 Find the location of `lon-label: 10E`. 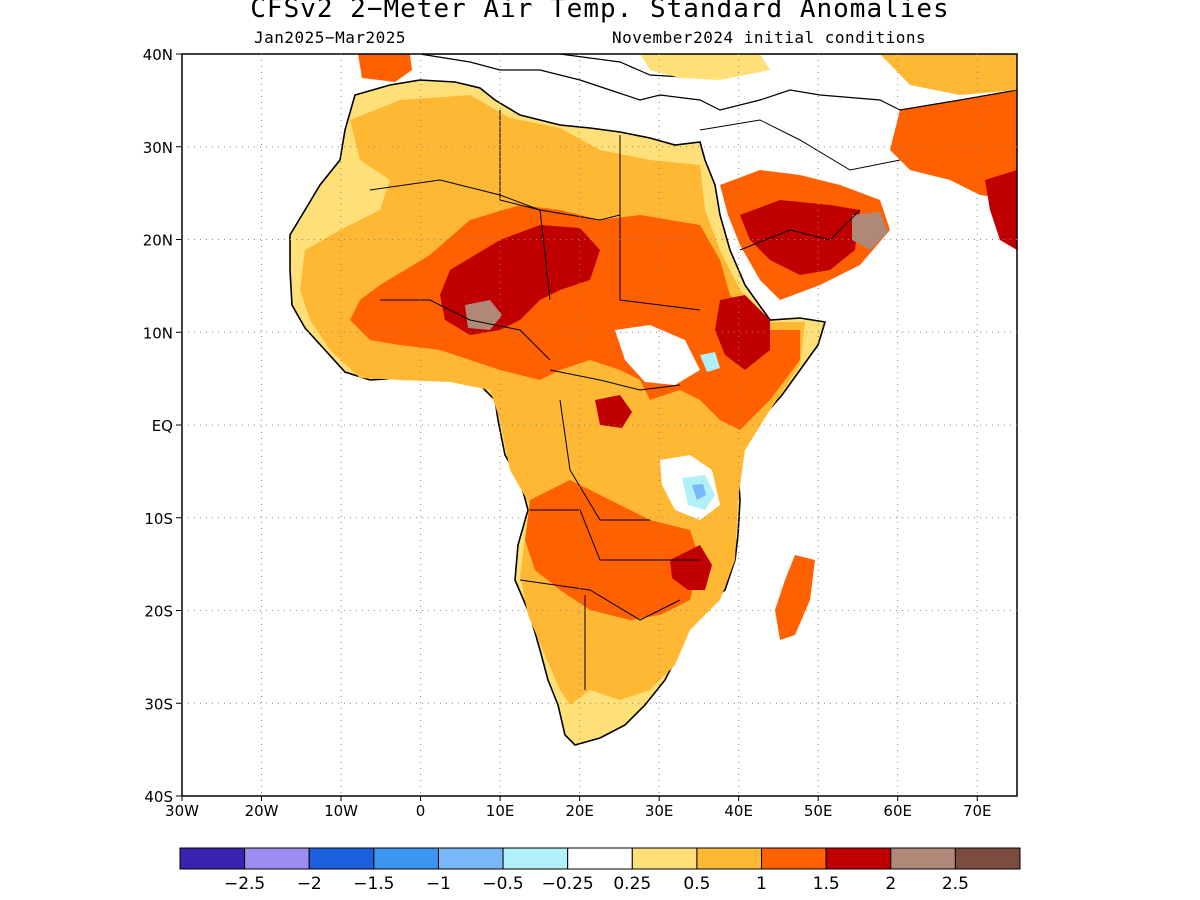

lon-label: 10E is located at coordinates (500, 811).